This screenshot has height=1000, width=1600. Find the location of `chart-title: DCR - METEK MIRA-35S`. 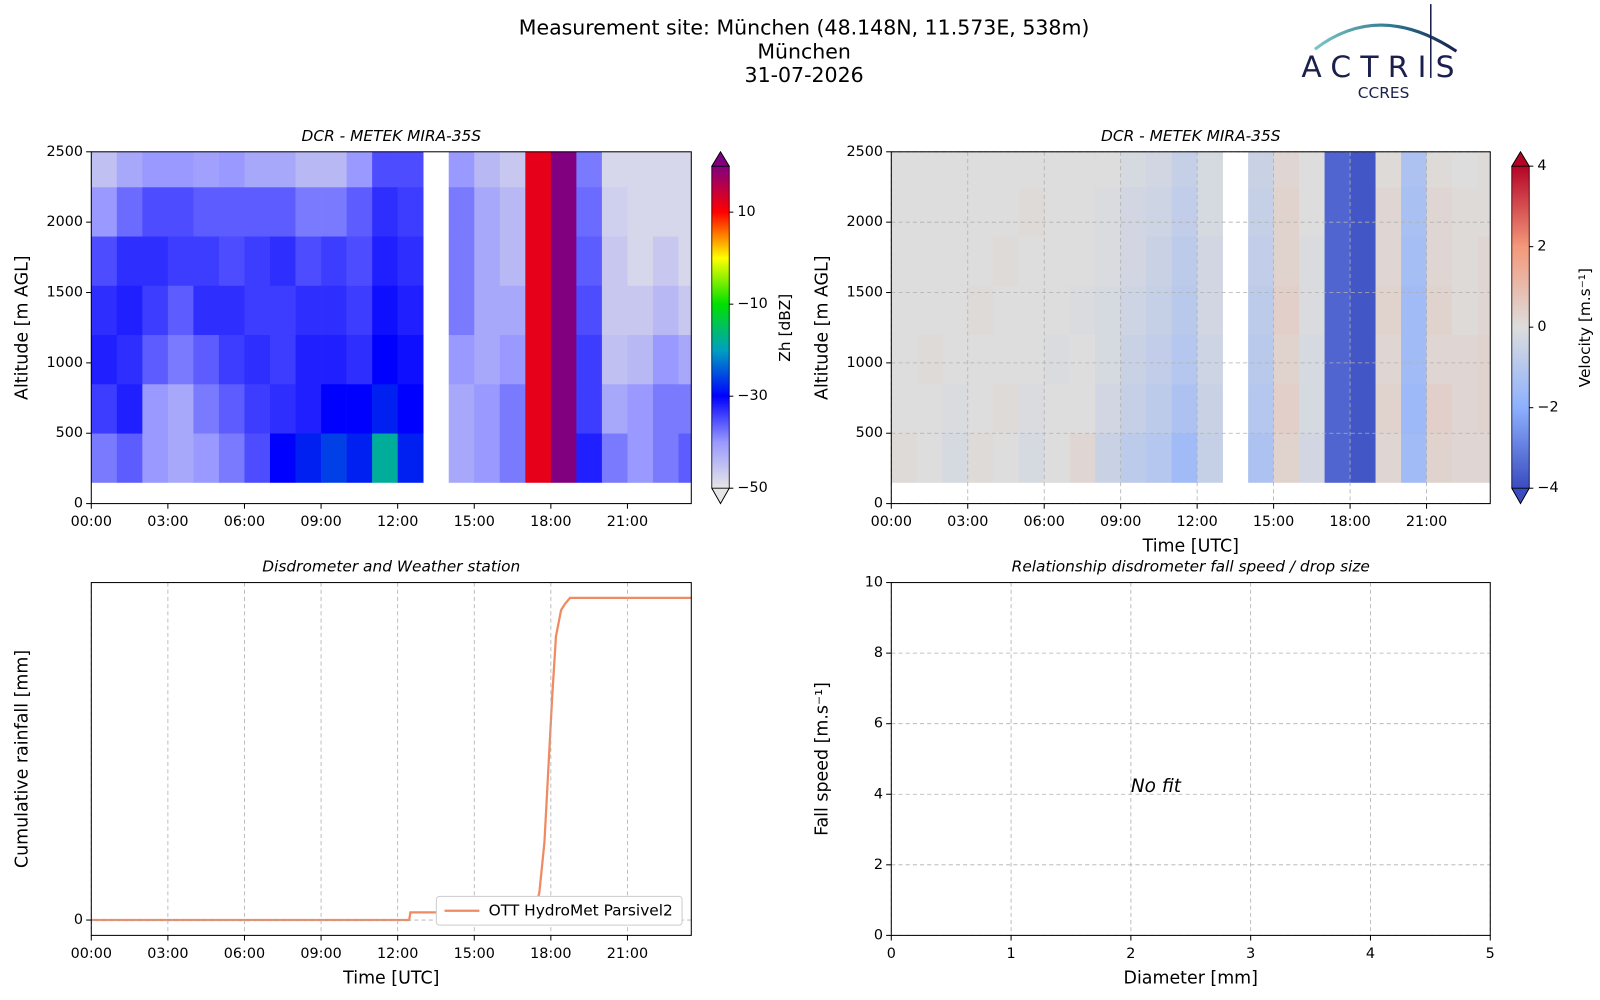

chart-title: DCR - METEK MIRA-35S is located at coordinates (1191, 136).